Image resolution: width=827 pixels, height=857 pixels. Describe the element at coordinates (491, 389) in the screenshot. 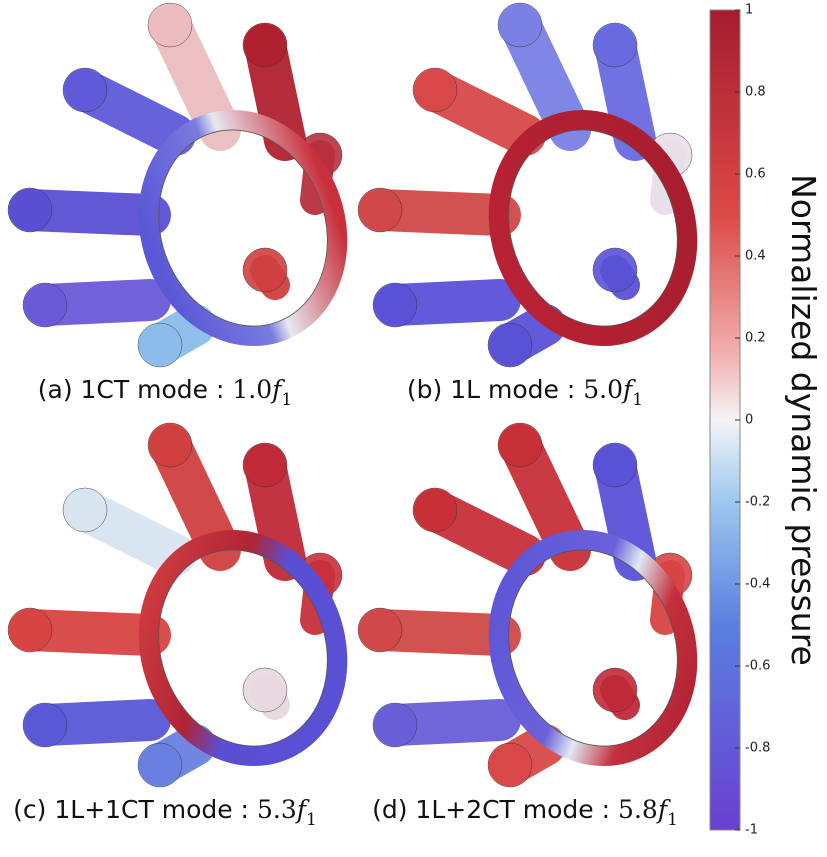

I see `caption-text: (b) 1L mode :` at that location.